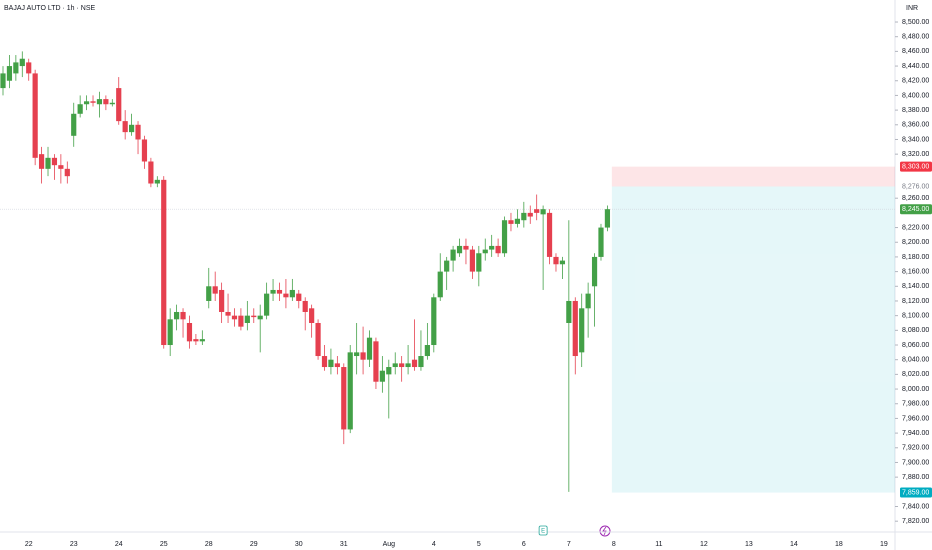  What do you see at coordinates (915, 433) in the screenshot?
I see `y-tick-label: 7,940.00` at bounding box center [915, 433].